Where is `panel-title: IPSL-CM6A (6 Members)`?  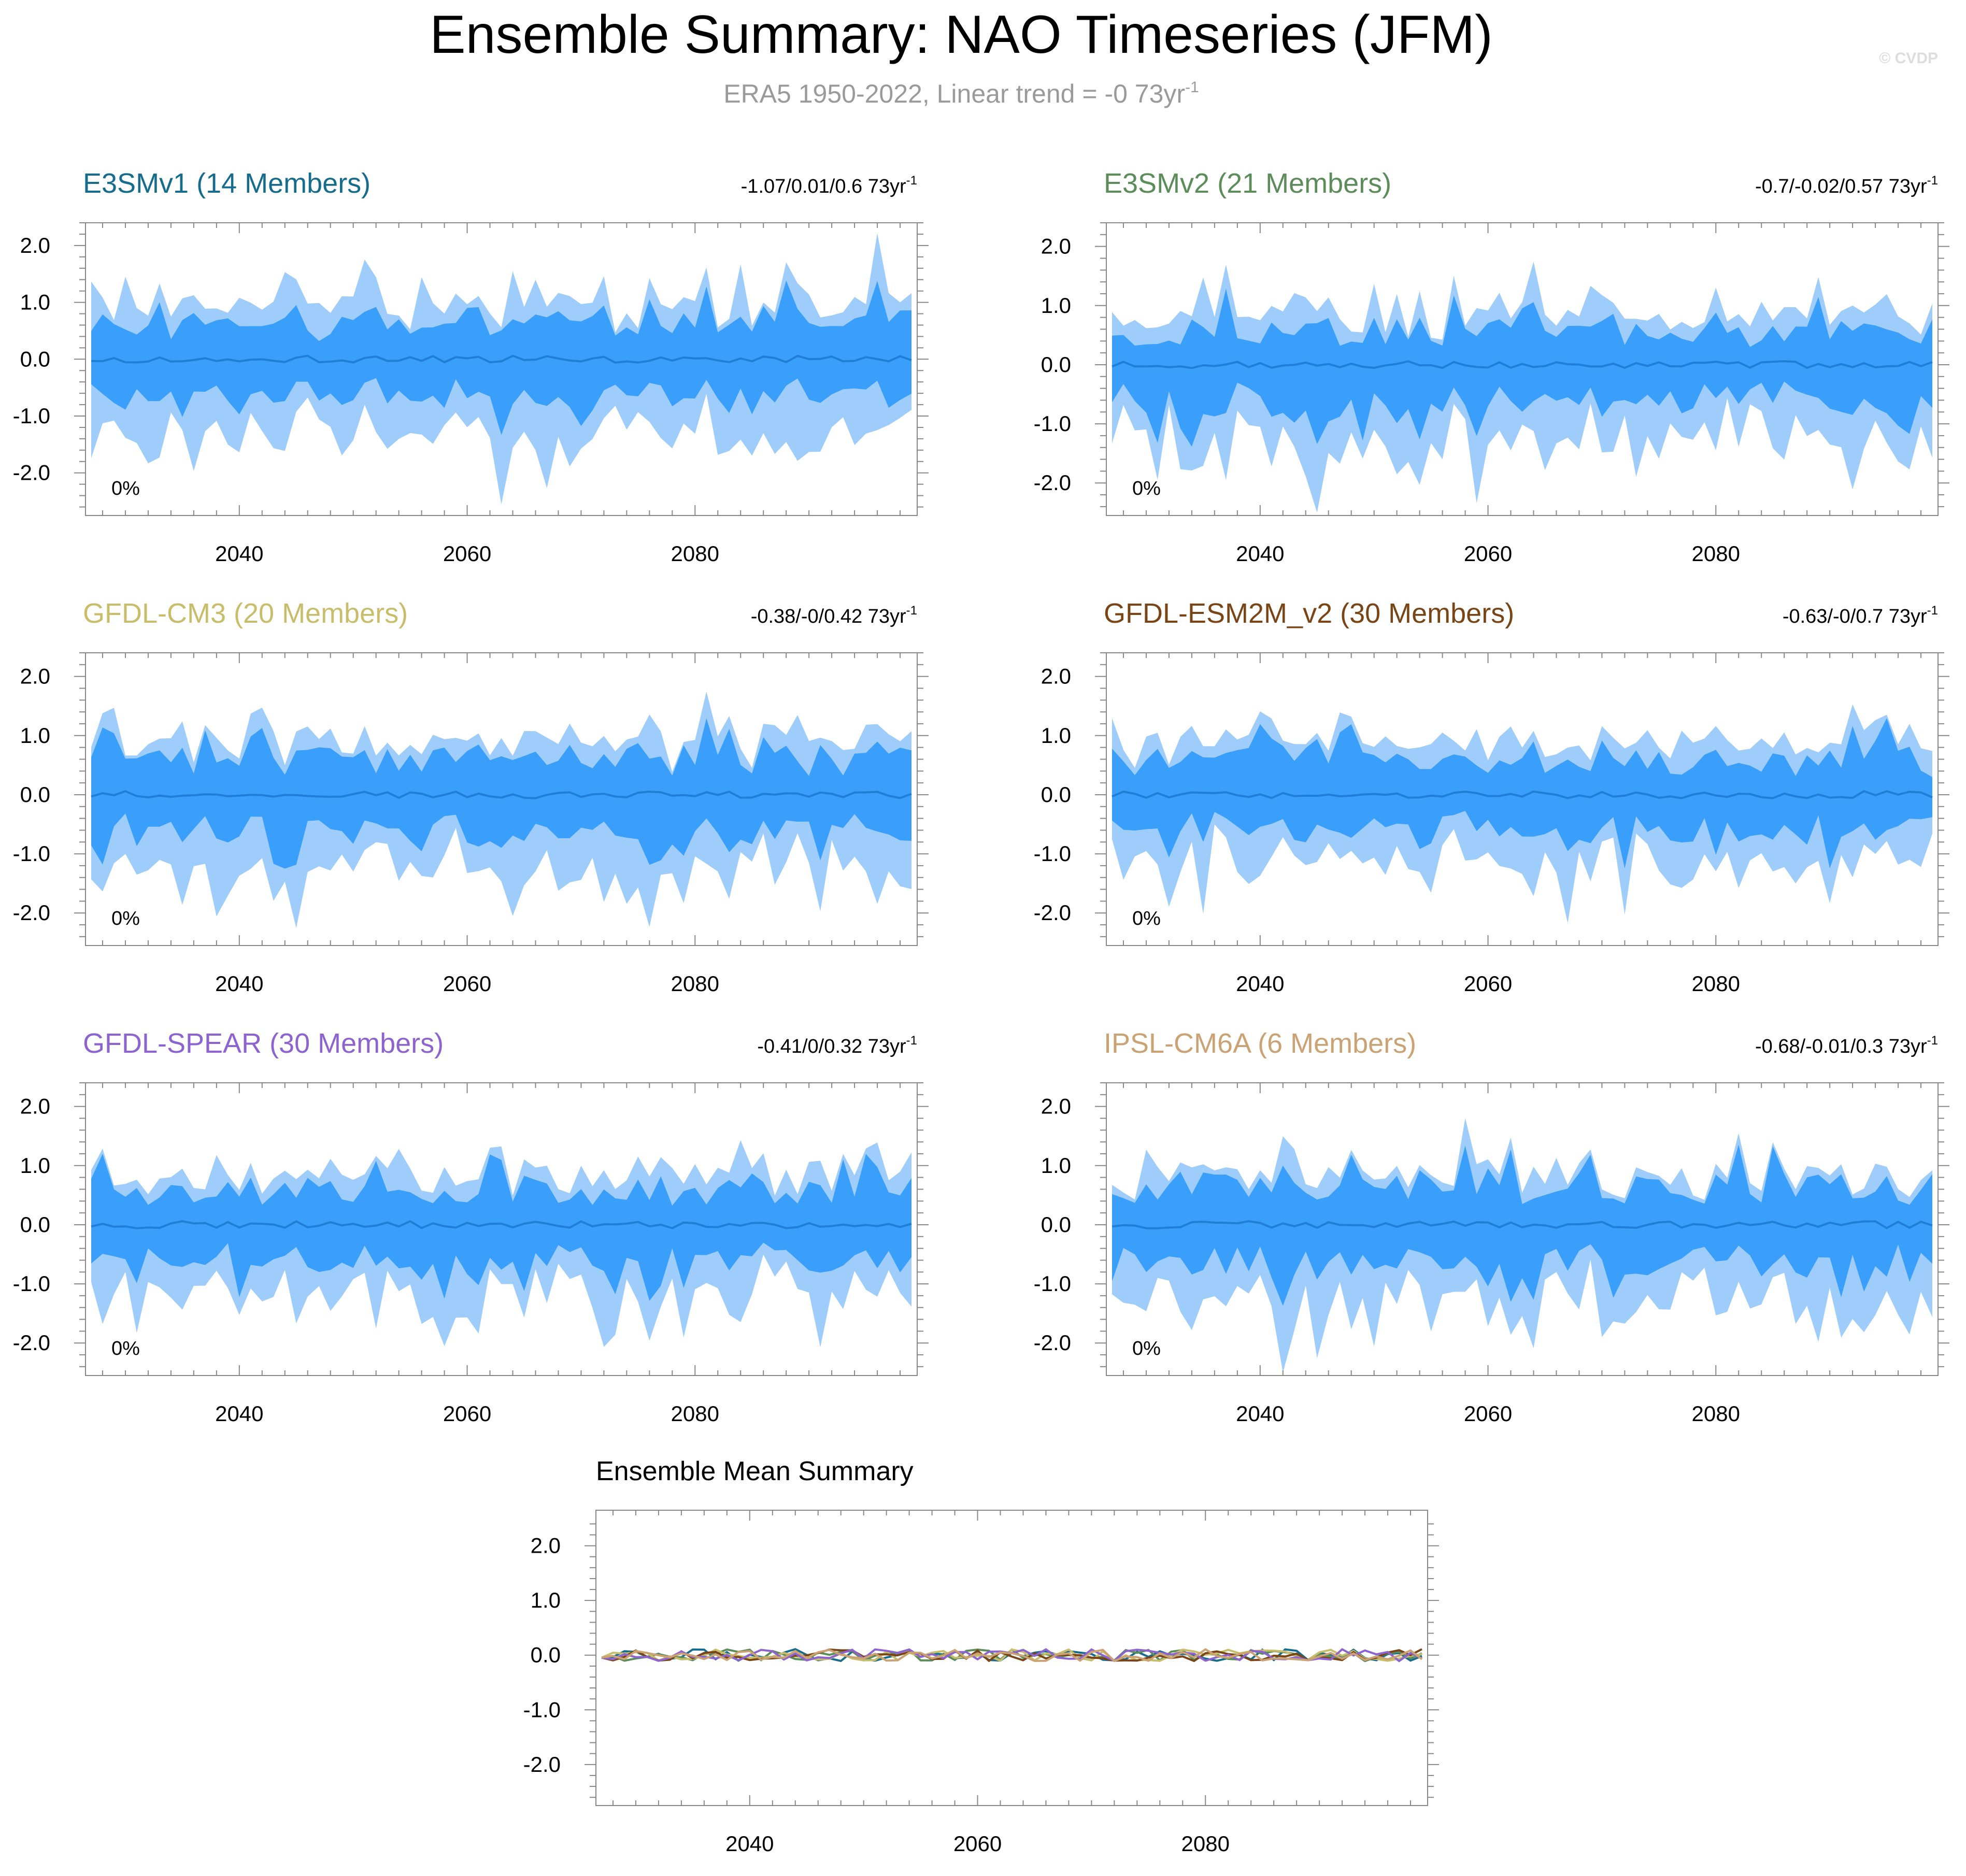 panel-title: IPSL-CM6A (6 Members) is located at coordinates (1260, 1043).